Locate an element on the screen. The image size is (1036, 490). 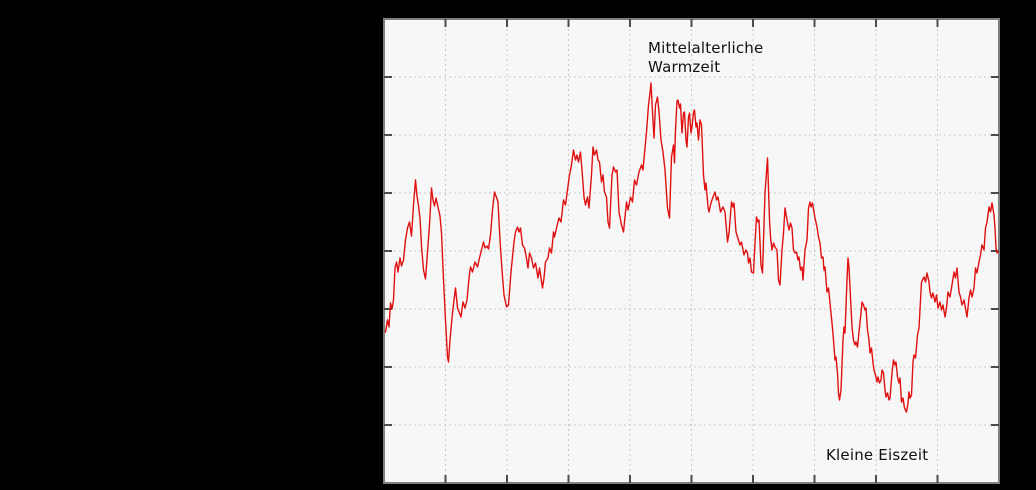
annotation-ice-age-label: Kleine Eiszeit is located at coordinates (877, 455).